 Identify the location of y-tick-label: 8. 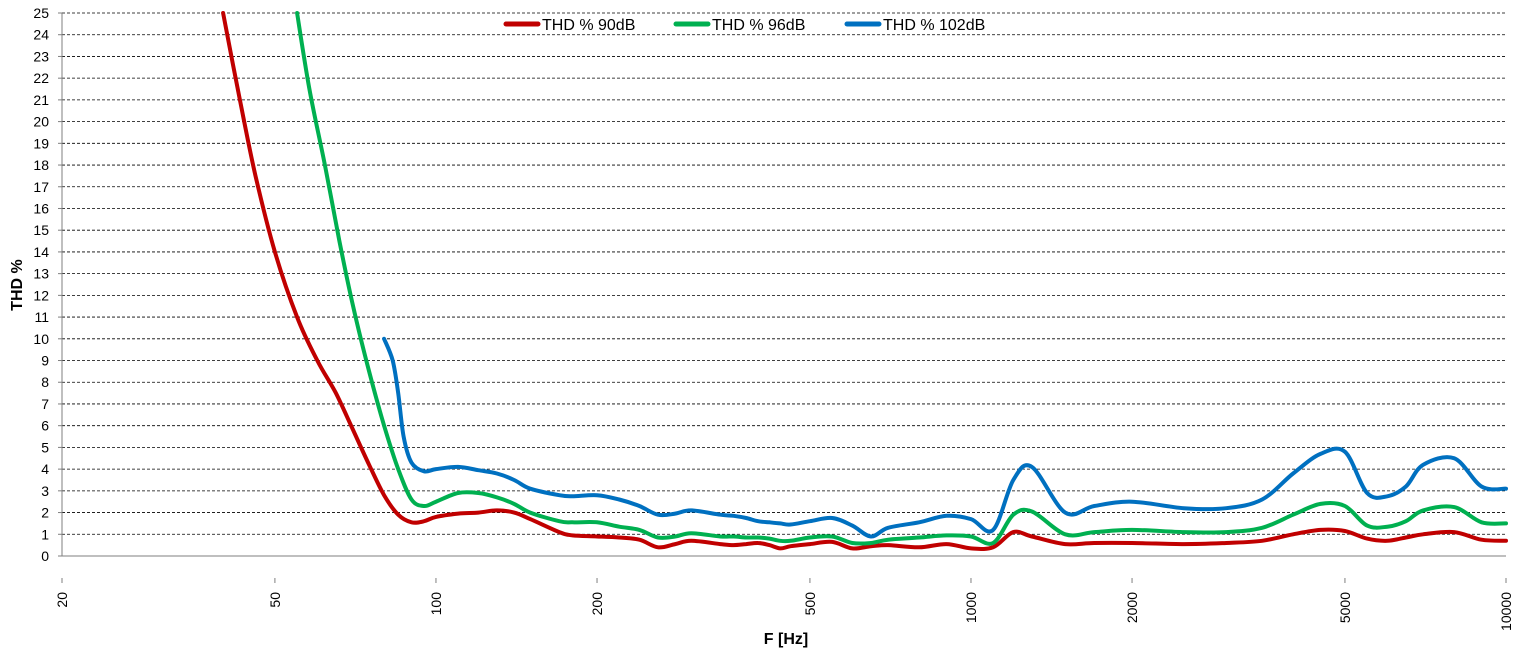
(45, 382).